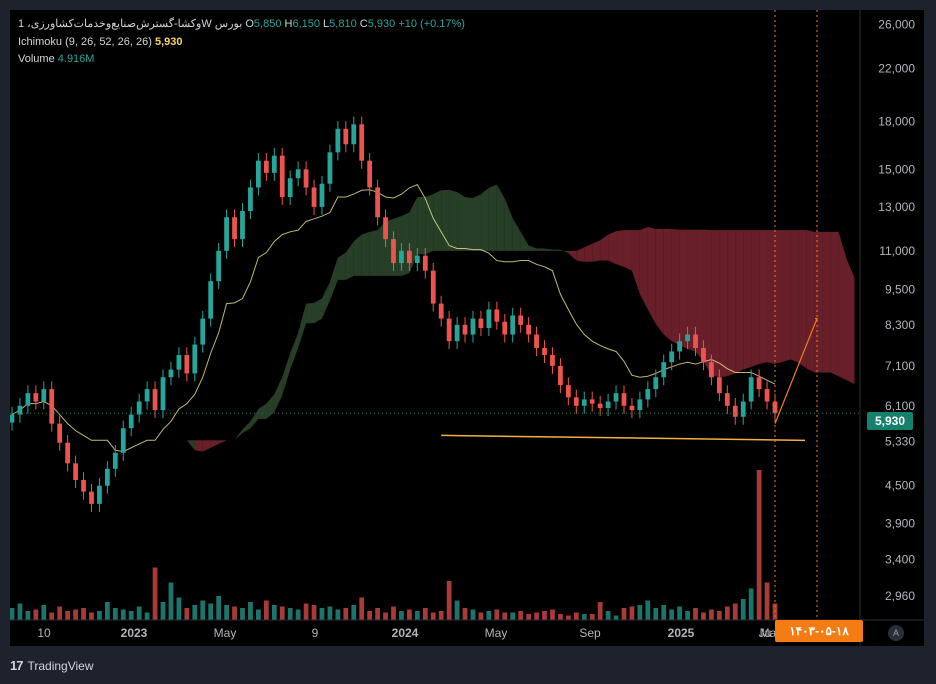  What do you see at coordinates (100, 42) in the screenshot?
I see `ichimoku-legend: Ichimoku (9, 26, 52, 26, 26) 5,930` at bounding box center [100, 42].